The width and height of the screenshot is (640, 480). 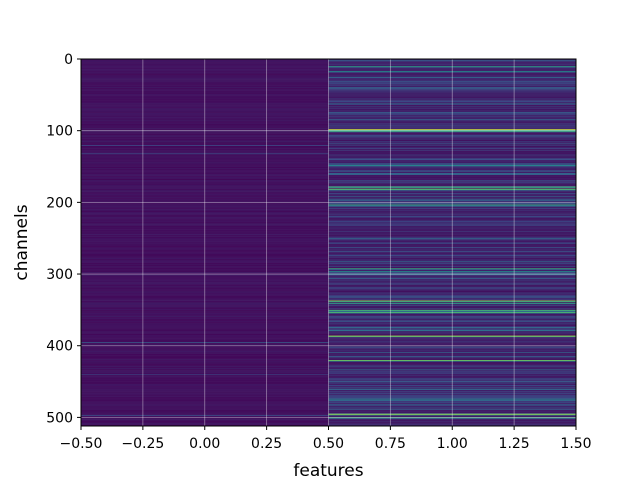 I want to click on x-axis-ticks: −0.50 −0.25 0.00 0.25 0.50 0.75 1.00 1.25 1.50, so click(x=326, y=439).